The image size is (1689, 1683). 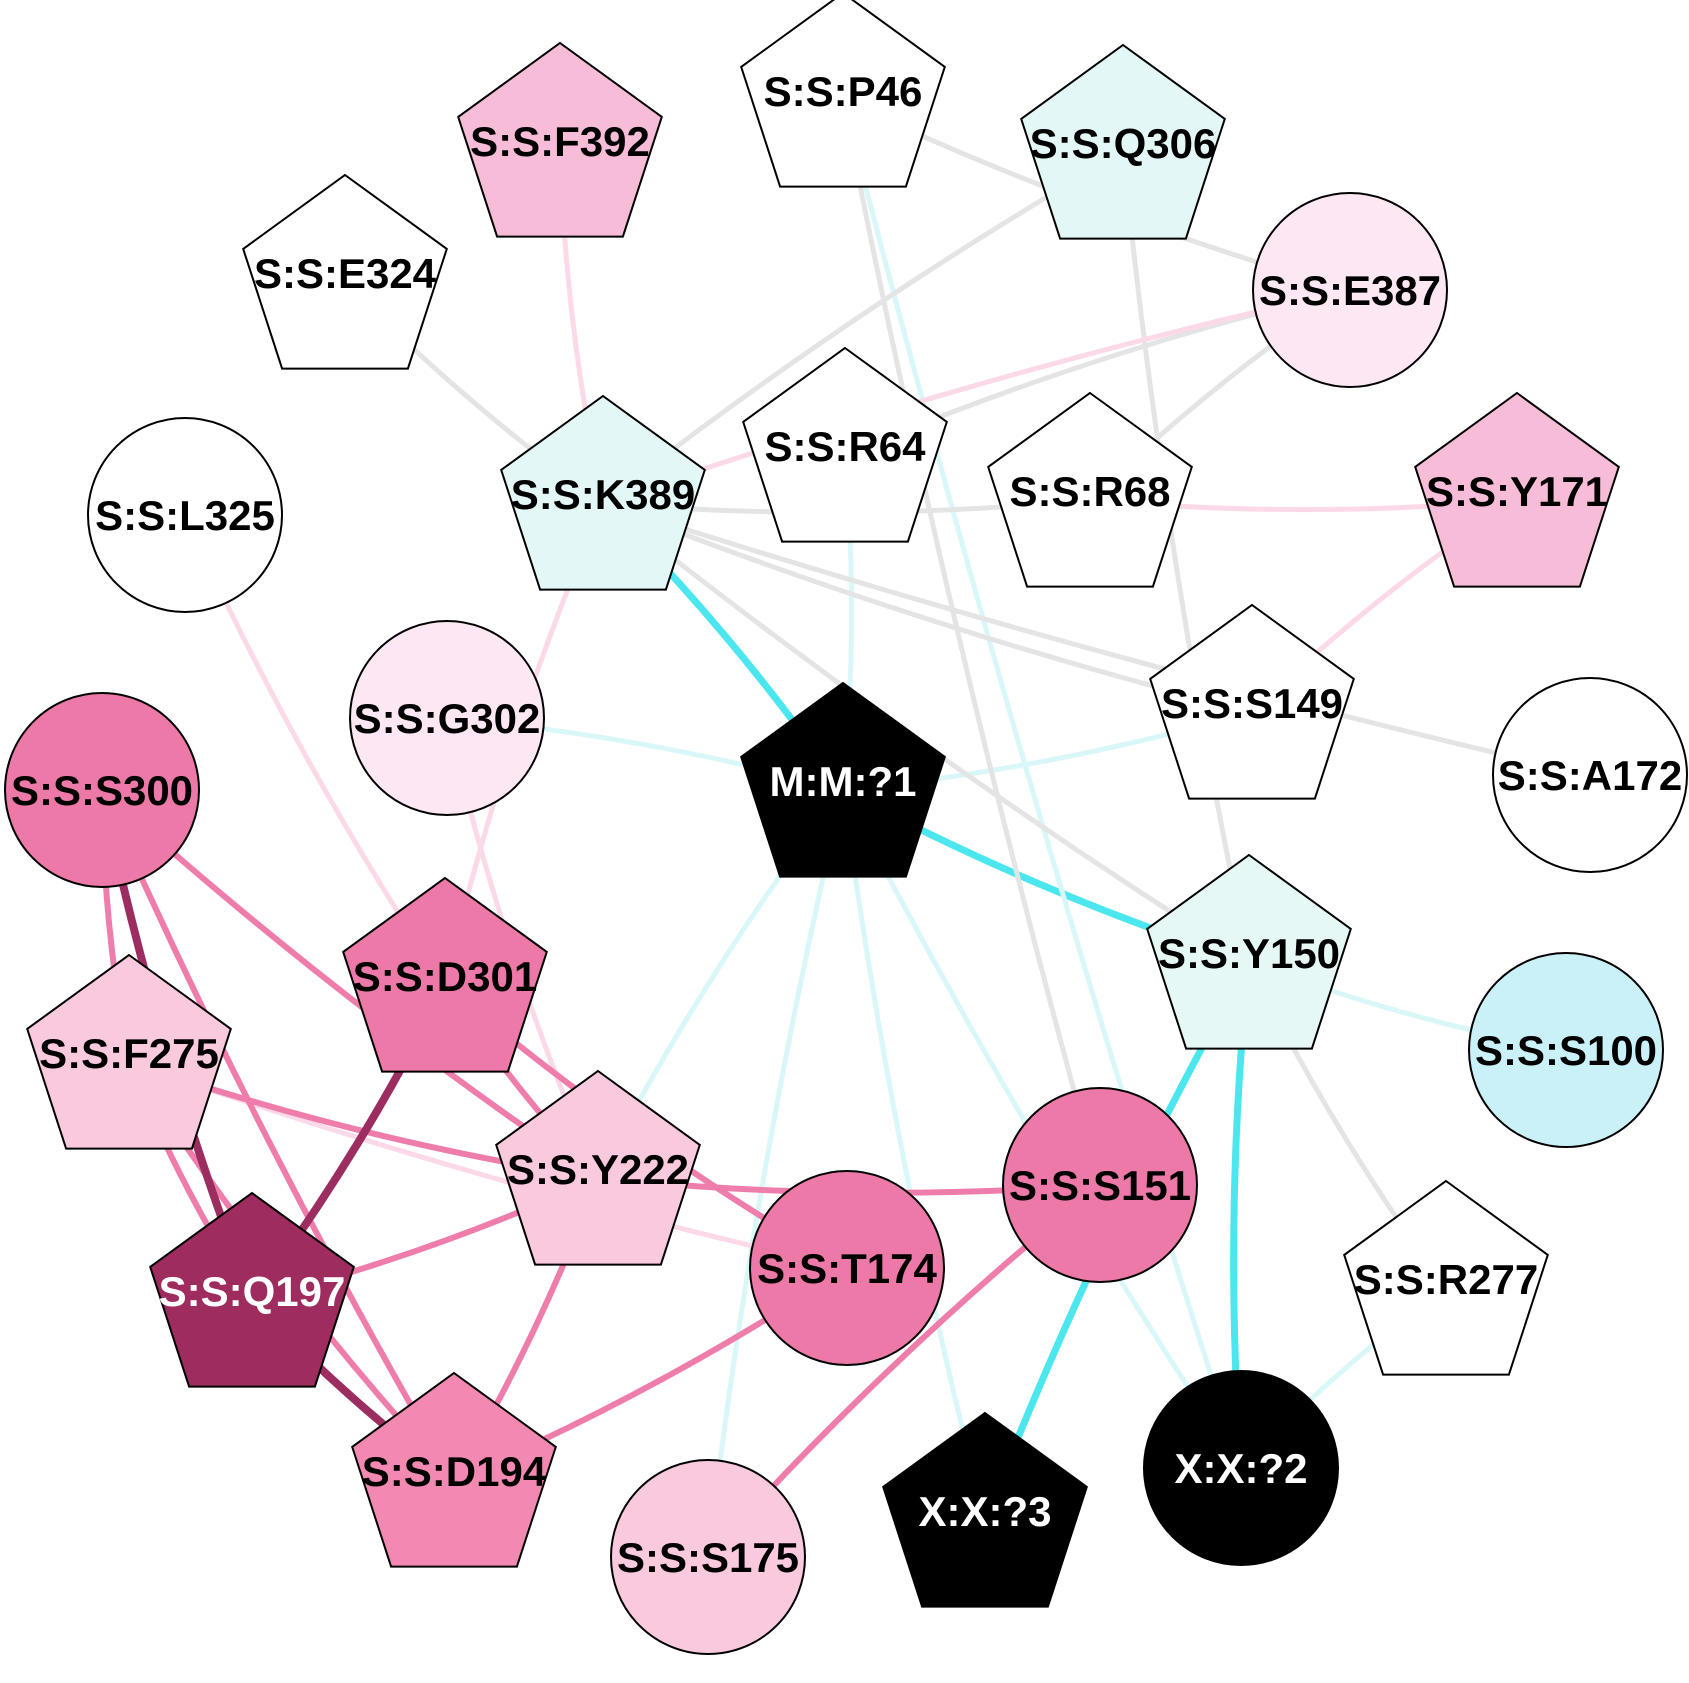 I want to click on node-S:S:K389: S:S:K389, so click(x=603, y=492).